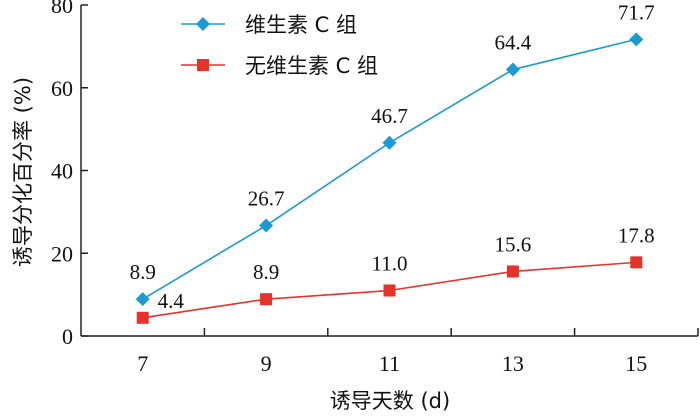 The height and width of the screenshot is (420, 700). Describe the element at coordinates (513, 363) in the screenshot. I see `x-tick-label: 13` at that location.